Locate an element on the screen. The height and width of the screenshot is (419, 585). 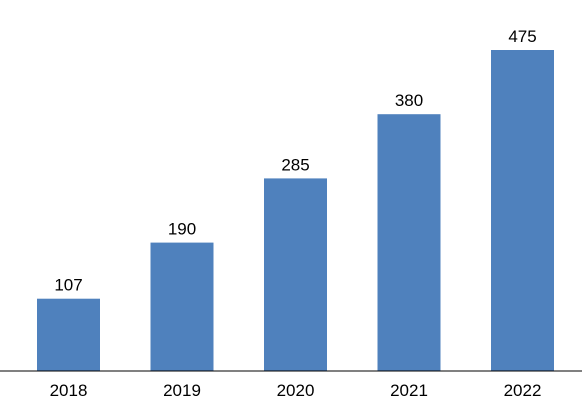
data-label-2022: 475 is located at coordinates (522, 36).